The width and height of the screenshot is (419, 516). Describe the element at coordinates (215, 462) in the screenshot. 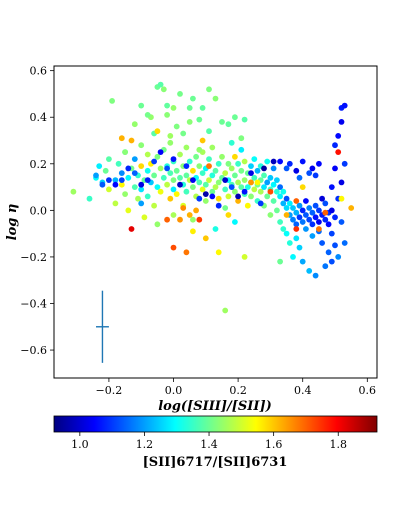

I see `colorbar-label: [SII]6717/[SII]6731` at that location.